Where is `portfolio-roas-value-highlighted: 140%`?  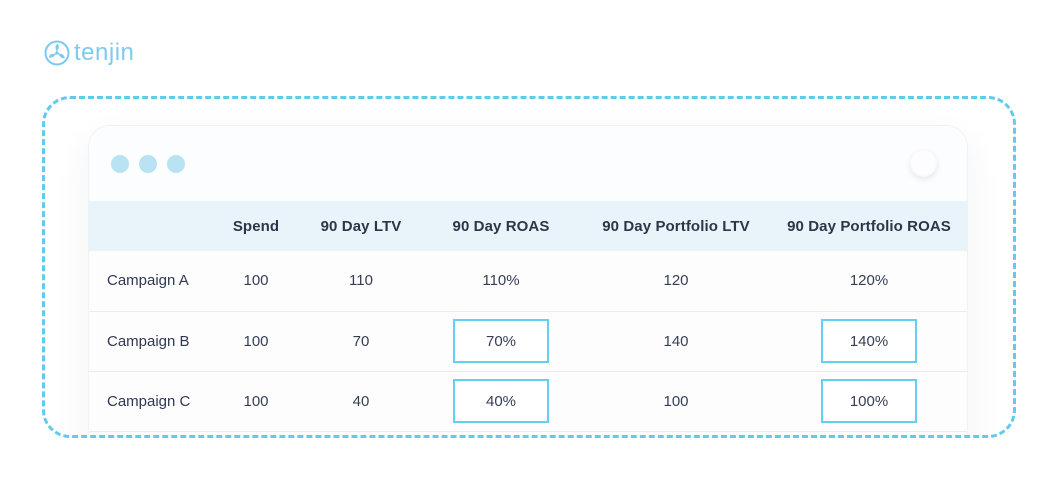
portfolio-roas-value-highlighted: 140% is located at coordinates (869, 341).